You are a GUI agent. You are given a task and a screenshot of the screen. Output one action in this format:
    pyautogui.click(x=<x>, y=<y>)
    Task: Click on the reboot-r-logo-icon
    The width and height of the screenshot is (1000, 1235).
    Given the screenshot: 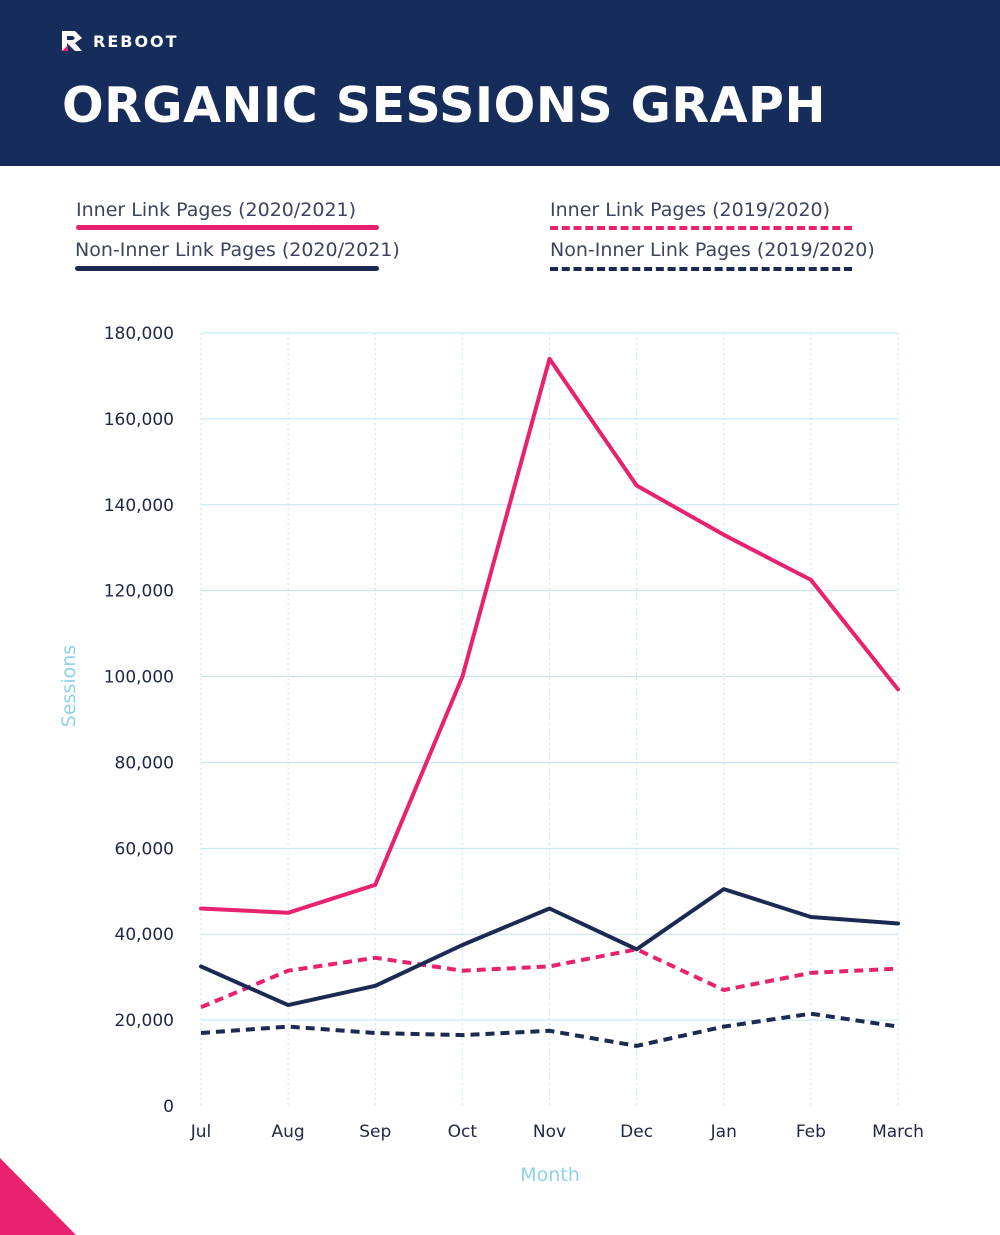 What is the action you would take?
    pyautogui.click(x=72, y=41)
    